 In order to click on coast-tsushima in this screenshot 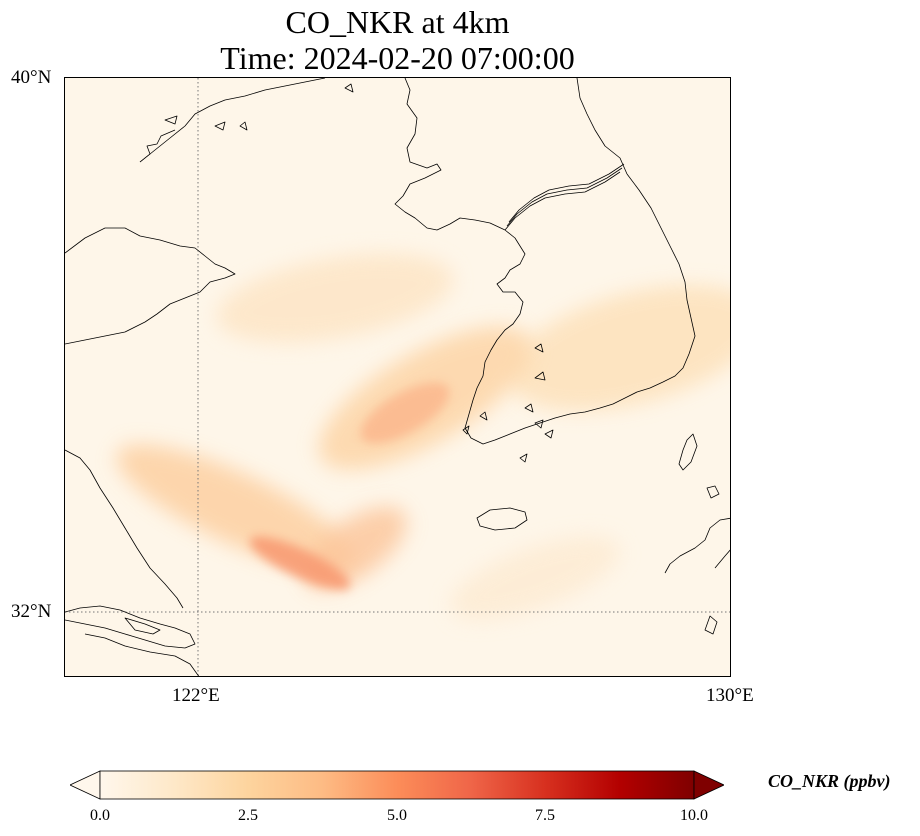, I will do `click(688, 452)`.